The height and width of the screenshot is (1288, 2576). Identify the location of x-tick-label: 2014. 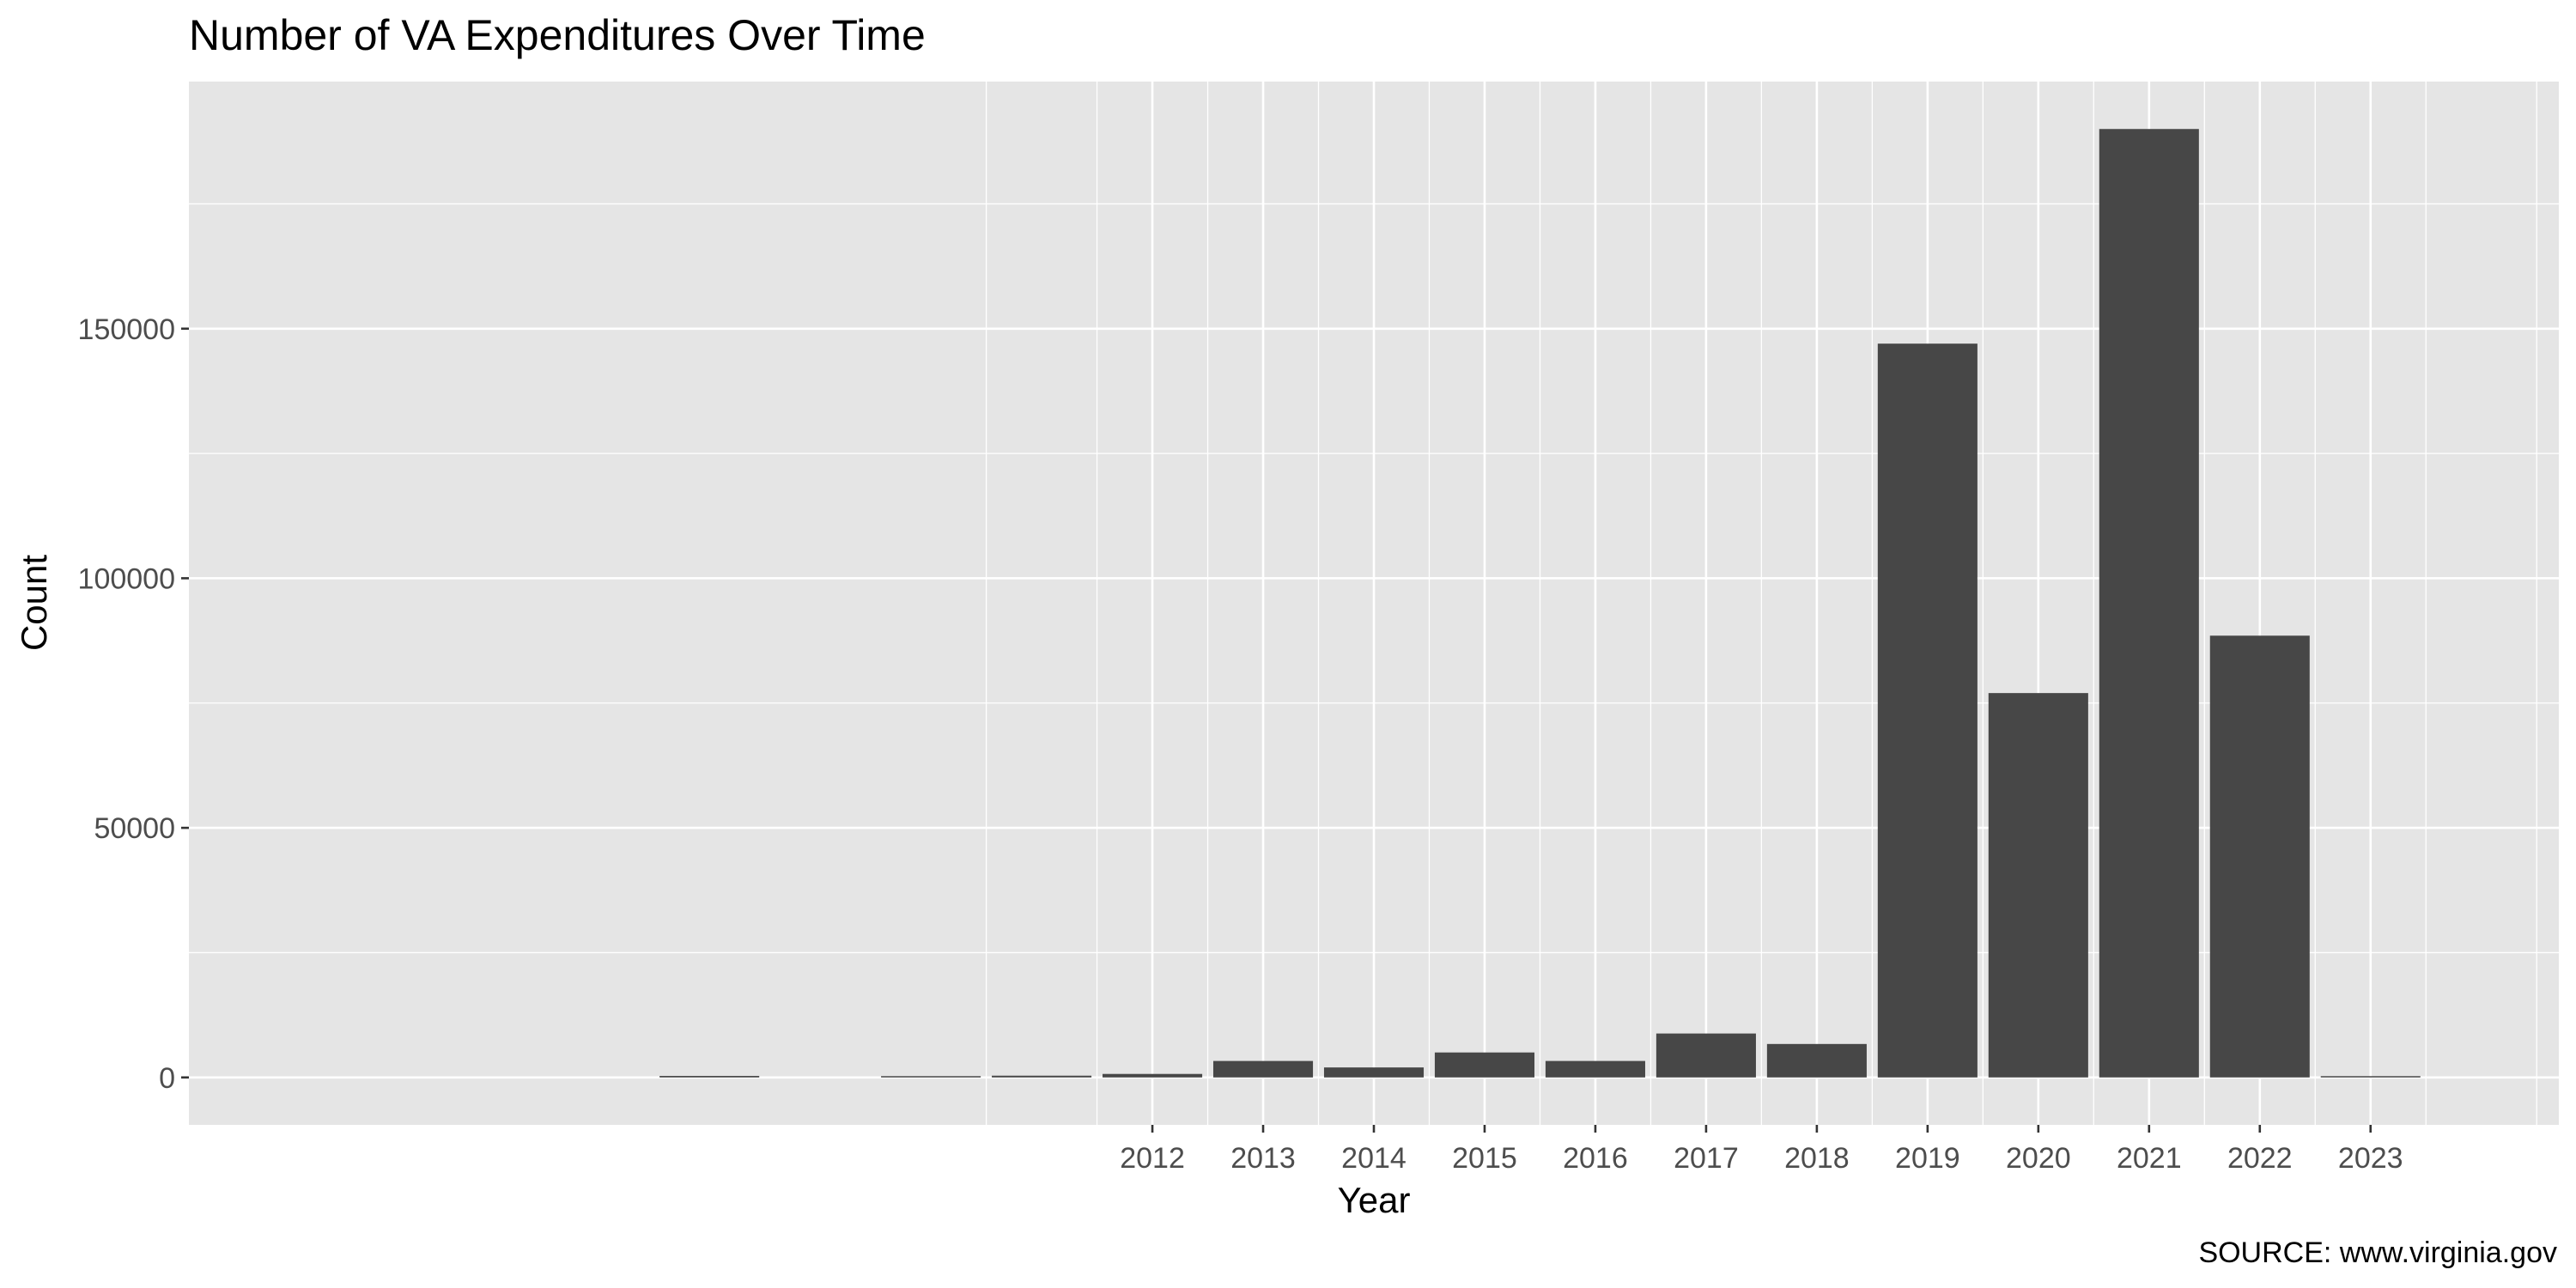
(1374, 1158).